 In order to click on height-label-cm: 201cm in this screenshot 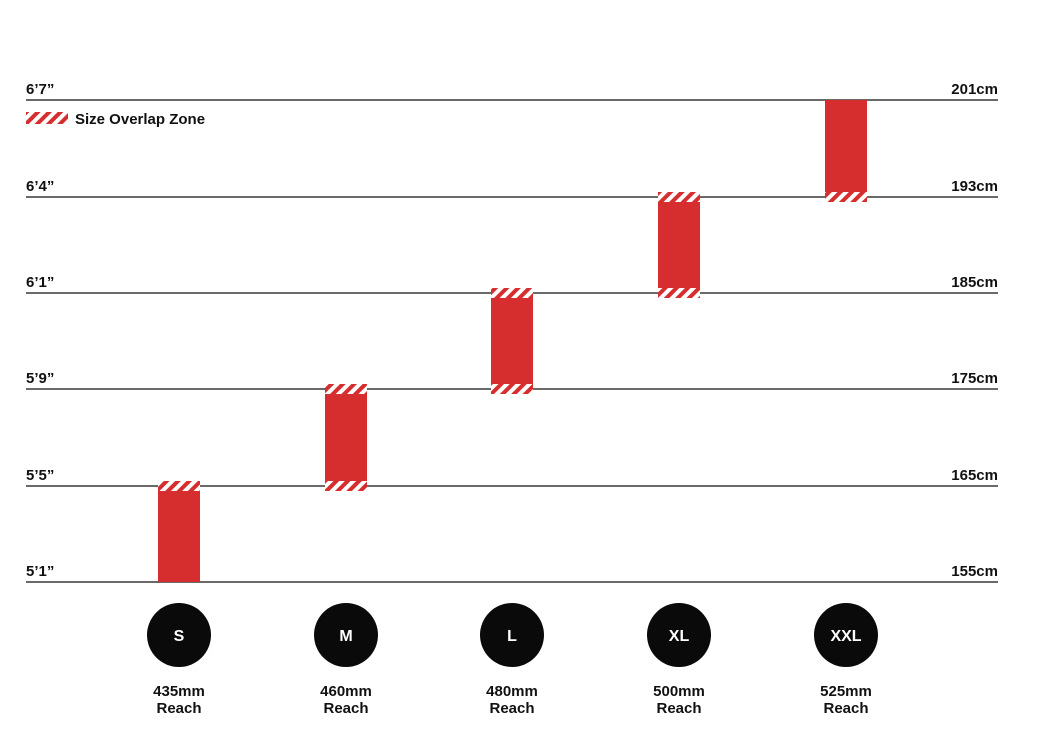, I will do `click(974, 89)`.